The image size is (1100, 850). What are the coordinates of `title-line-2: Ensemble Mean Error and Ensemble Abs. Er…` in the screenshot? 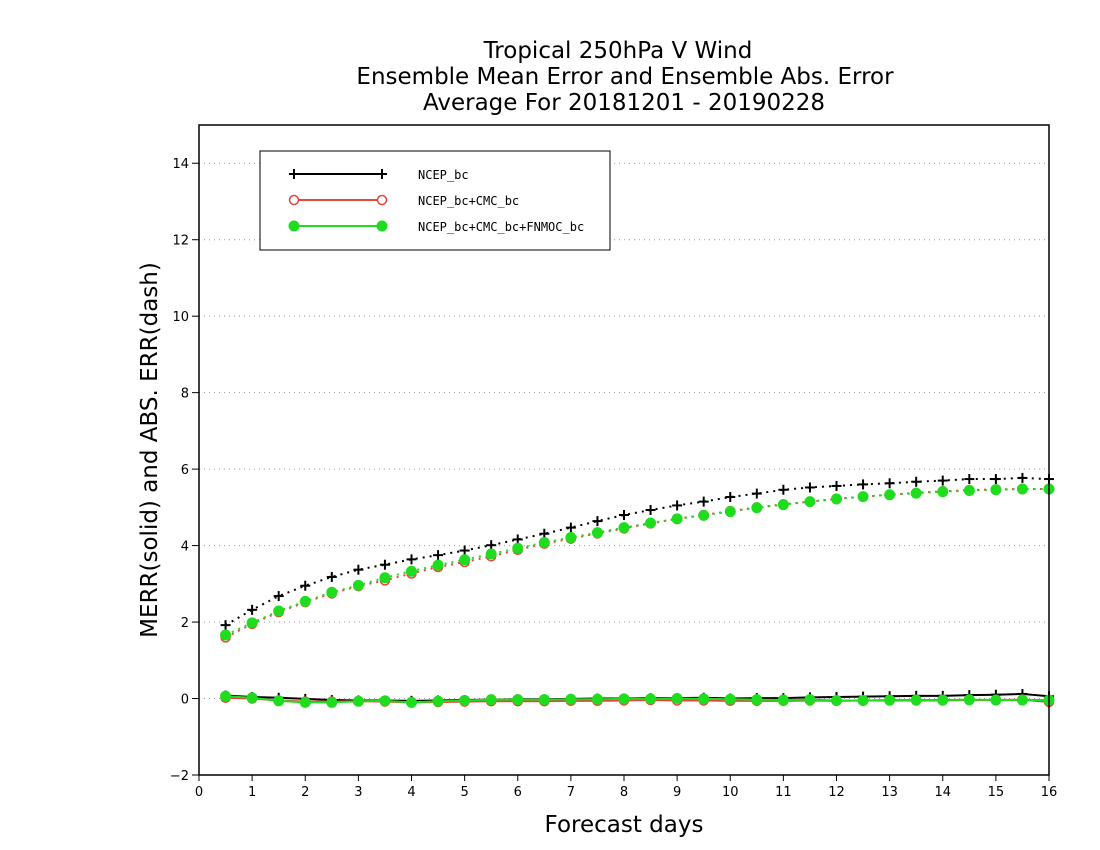 It's located at (625, 77).